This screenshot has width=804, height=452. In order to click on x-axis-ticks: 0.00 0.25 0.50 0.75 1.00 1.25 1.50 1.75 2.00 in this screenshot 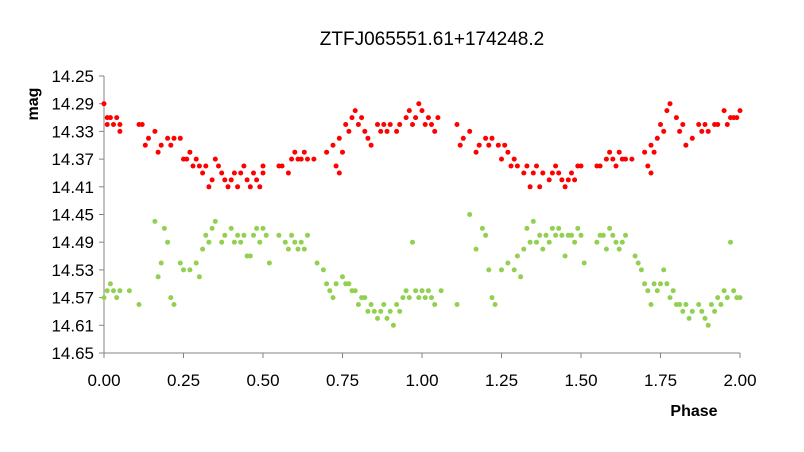, I will do `click(422, 371)`.